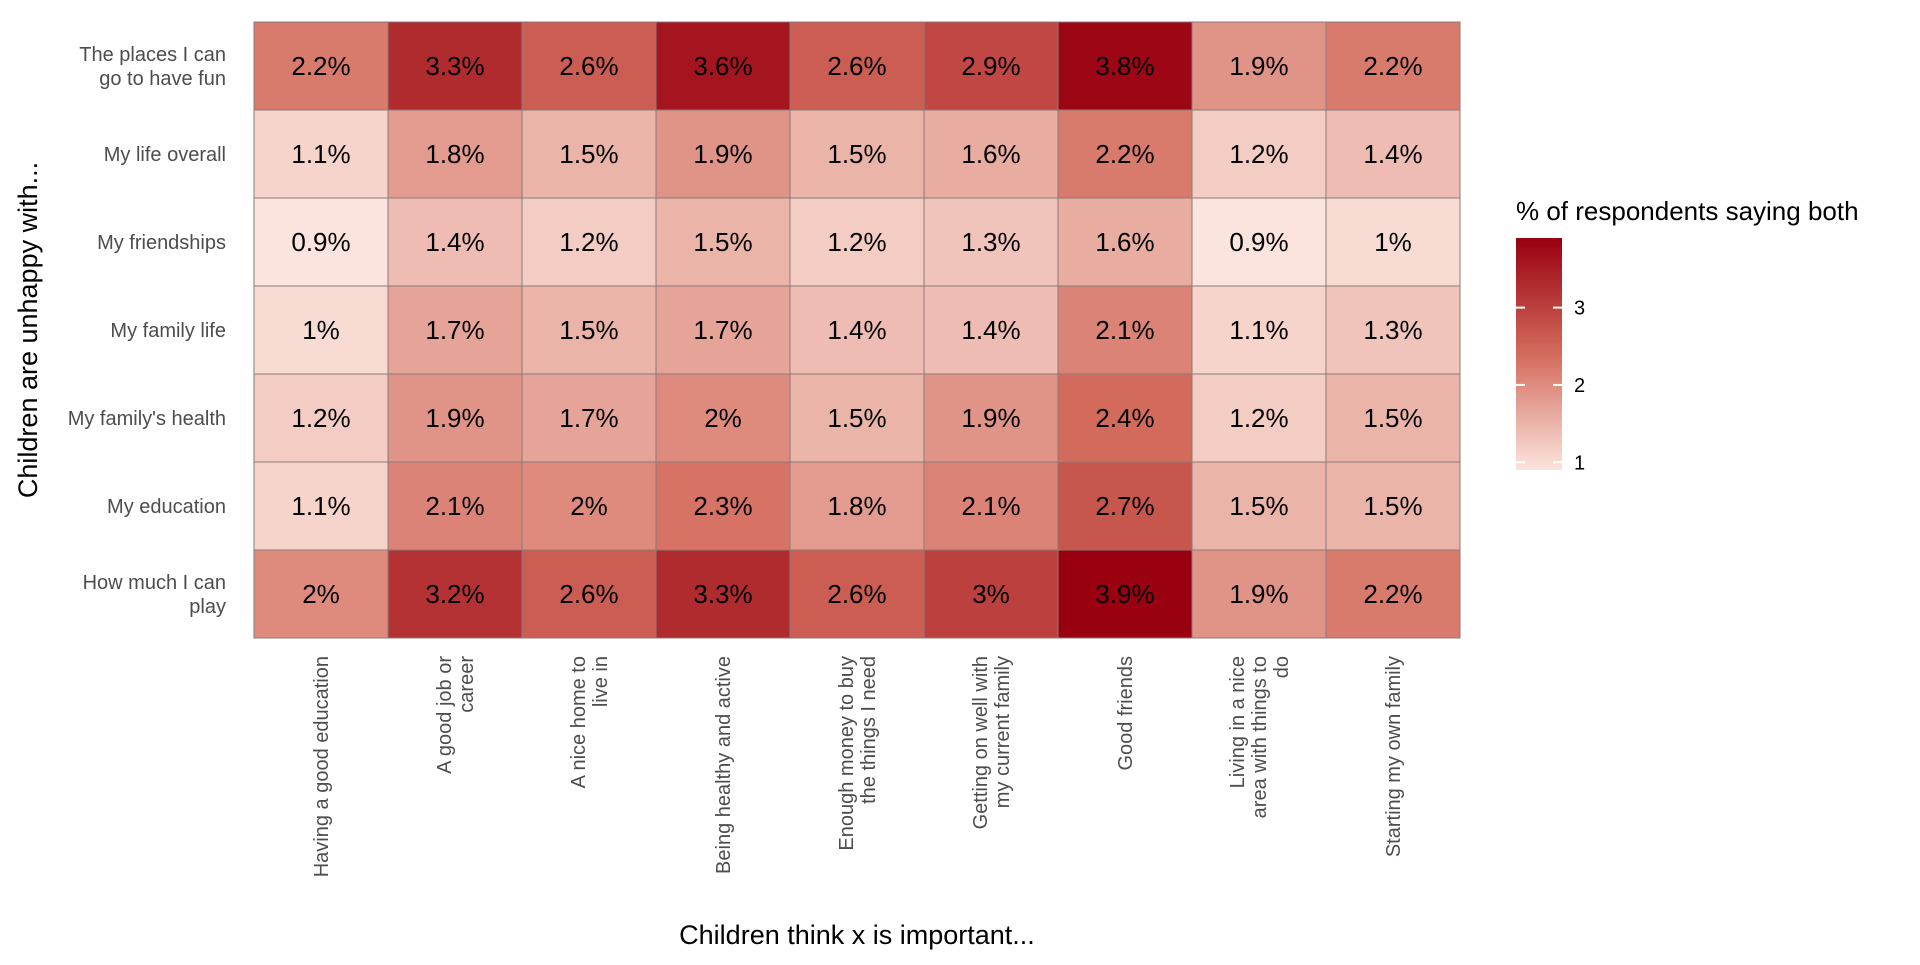  What do you see at coordinates (1258, 242) in the screenshot?
I see `cell-value-label: 0.9%` at bounding box center [1258, 242].